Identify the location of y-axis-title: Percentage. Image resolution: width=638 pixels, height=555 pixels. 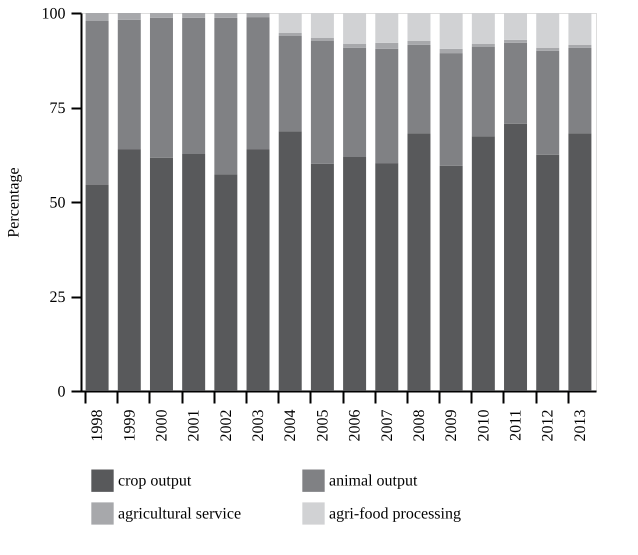
(14, 202).